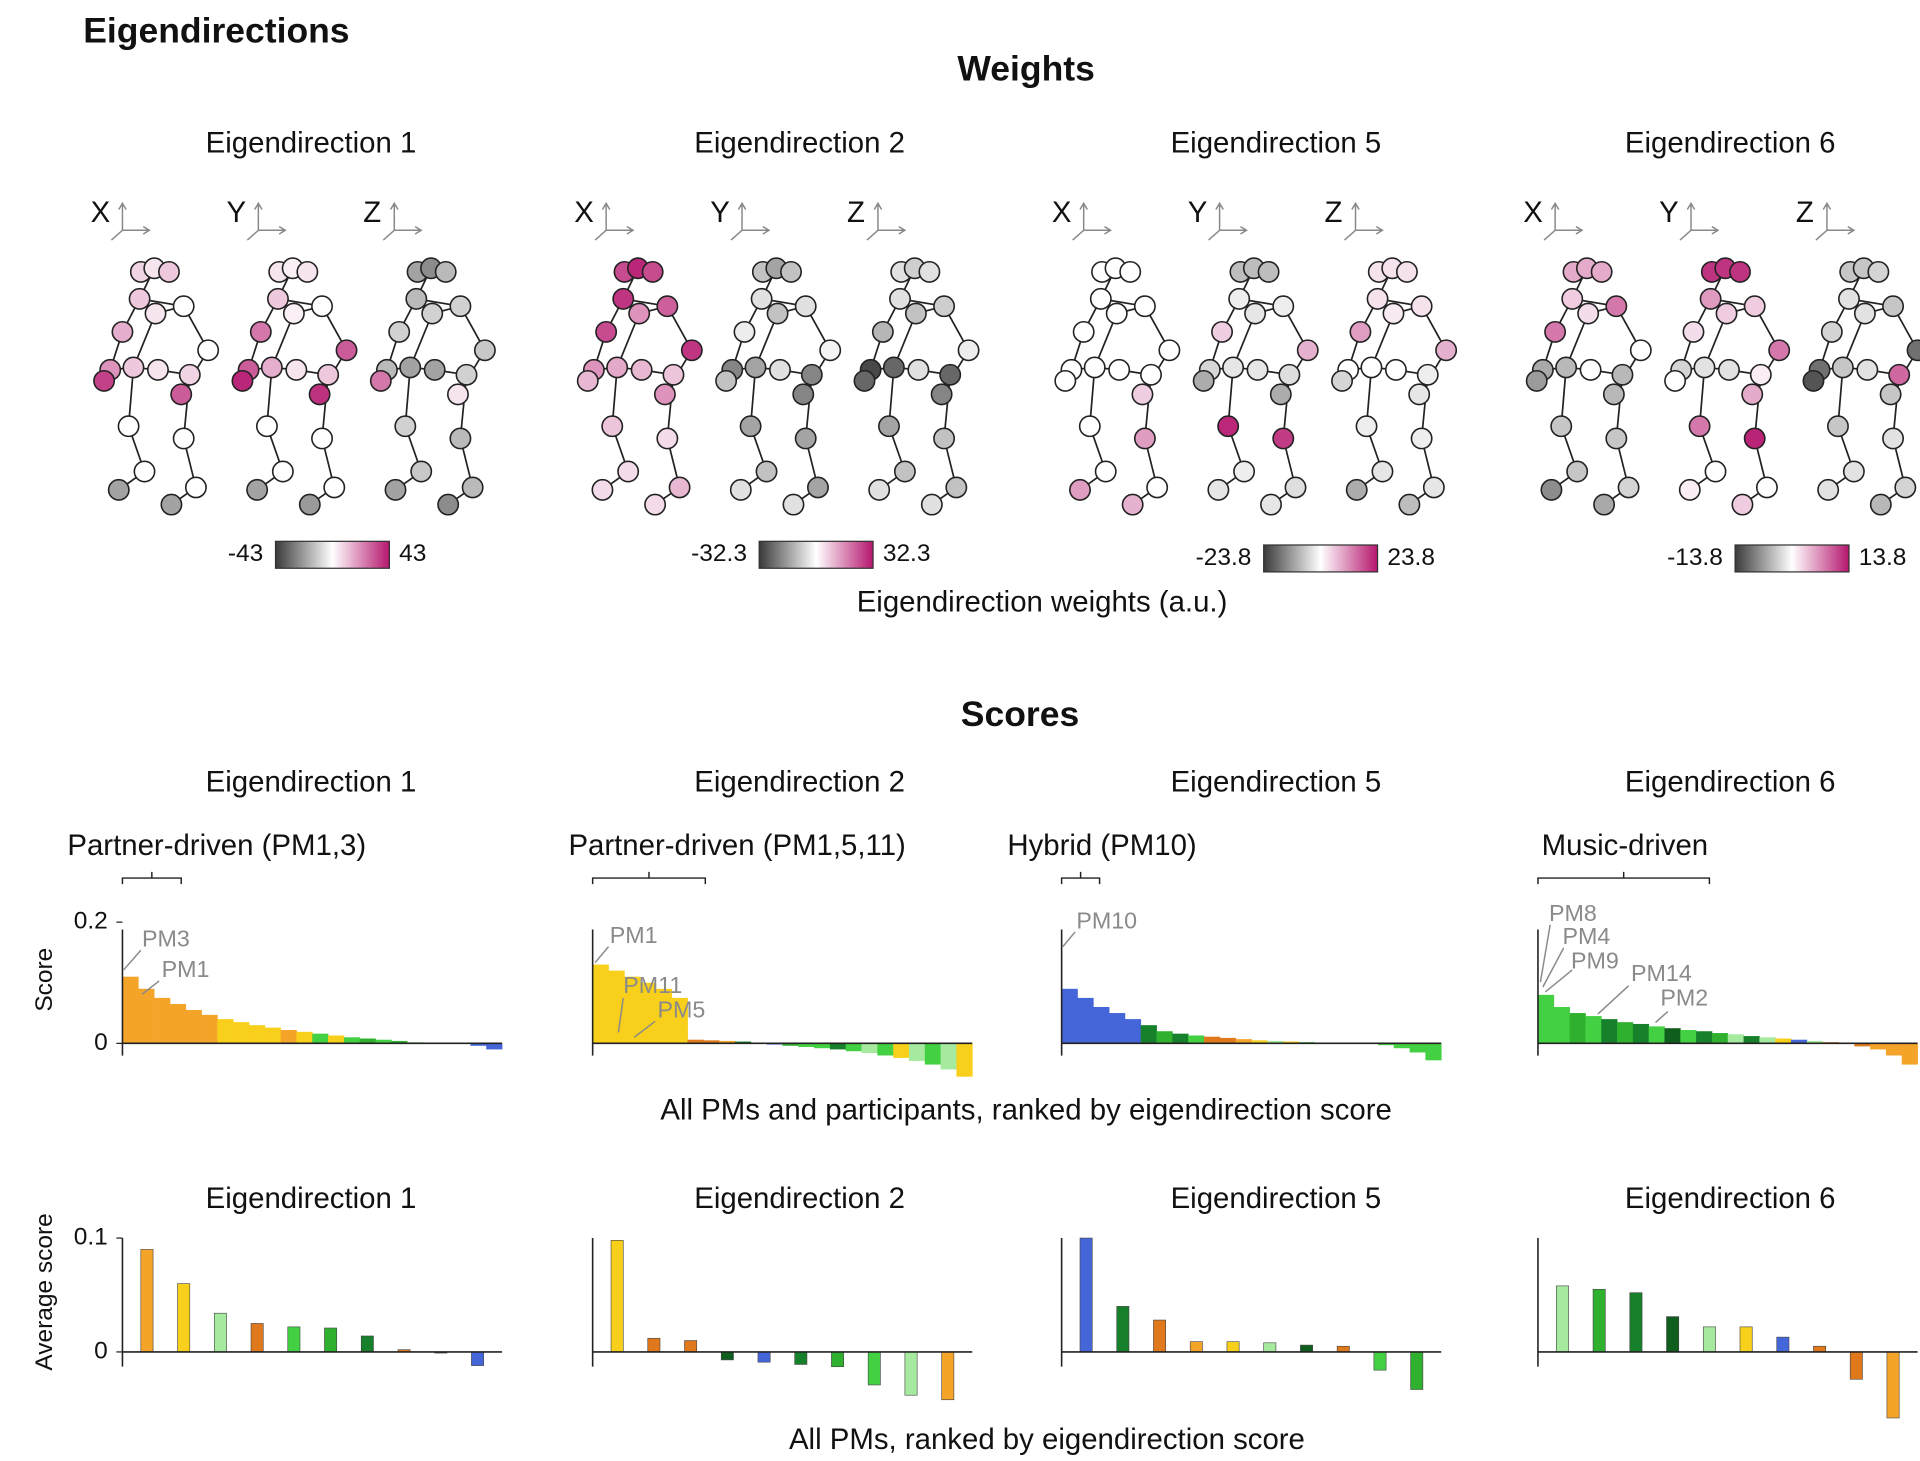 The image size is (1920, 1461). I want to click on callout: PM4, so click(1586, 936).